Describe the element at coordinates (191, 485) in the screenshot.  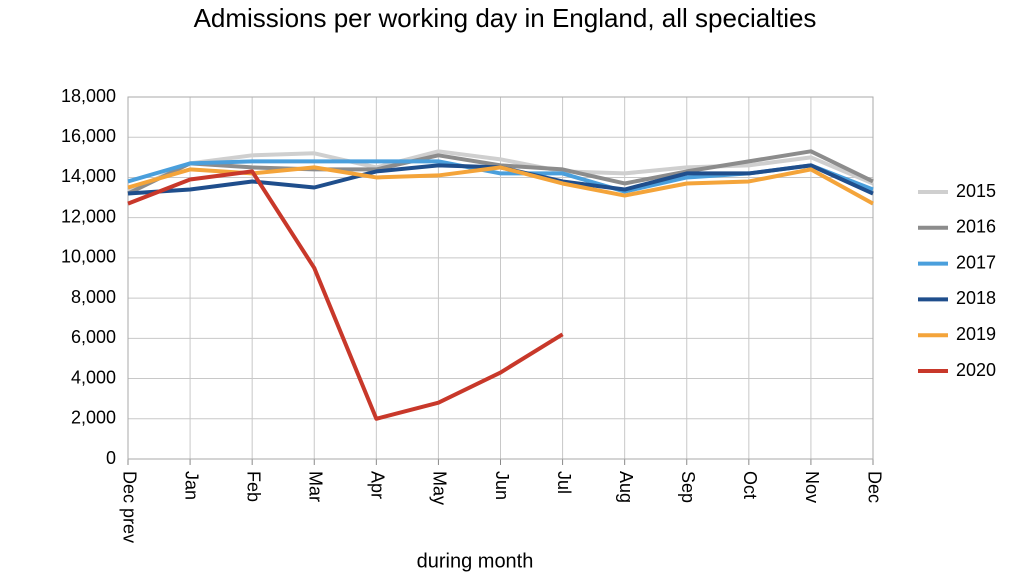
I see `x-tick-label: Jan` at that location.